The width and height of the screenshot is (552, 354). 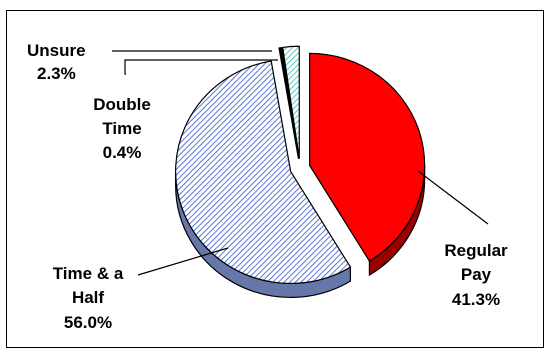 I want to click on pie-slice-double-time, so click(x=289, y=102).